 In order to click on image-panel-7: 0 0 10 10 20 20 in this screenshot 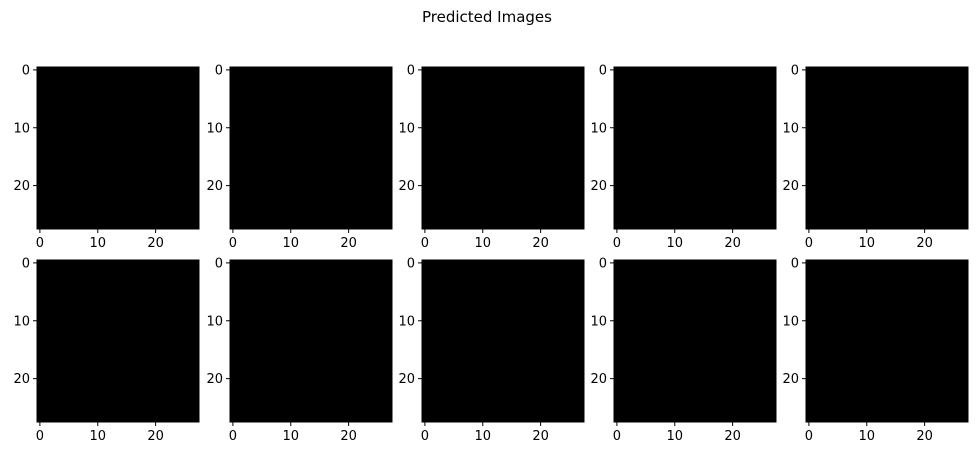, I will do `click(491, 350)`.